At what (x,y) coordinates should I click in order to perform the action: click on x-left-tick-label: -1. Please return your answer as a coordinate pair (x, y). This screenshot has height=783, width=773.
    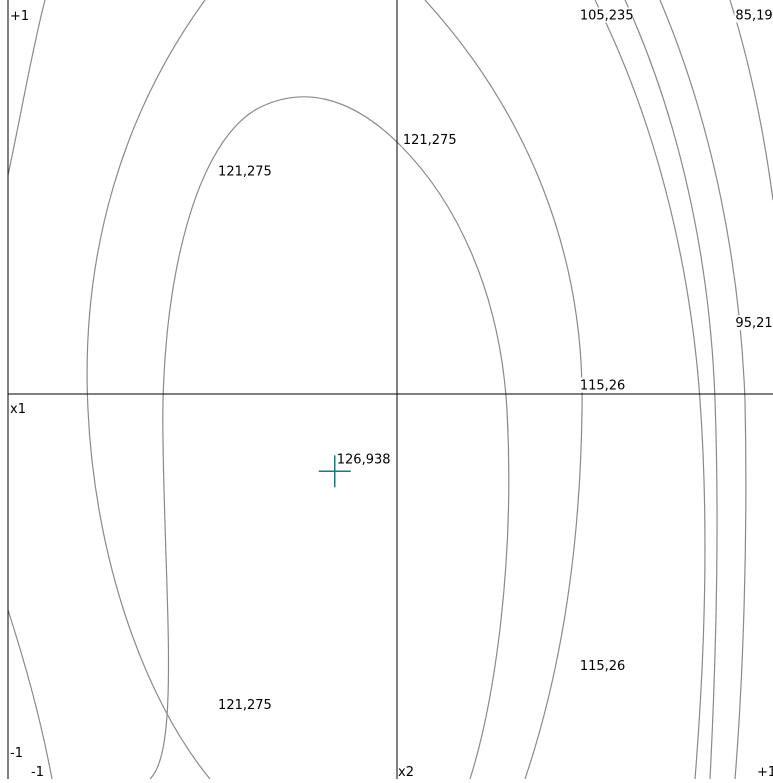
    Looking at the image, I should click on (37, 772).